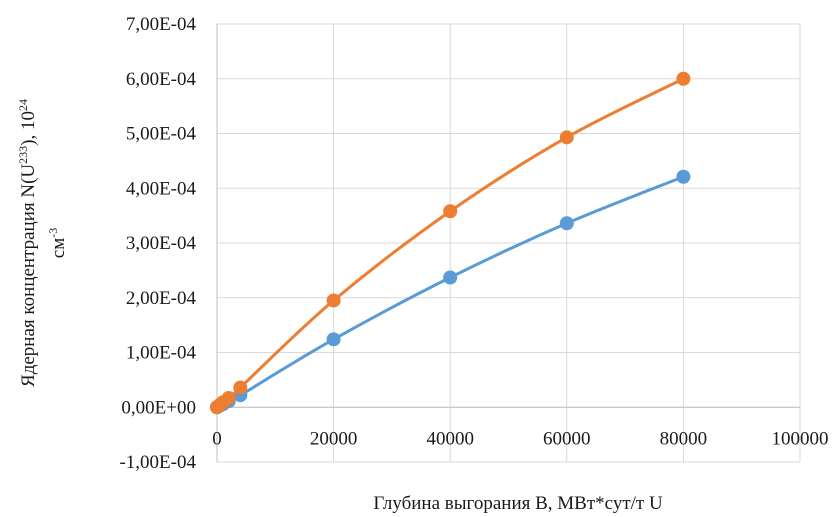  I want to click on x-tick-label: 80000, so click(684, 438).